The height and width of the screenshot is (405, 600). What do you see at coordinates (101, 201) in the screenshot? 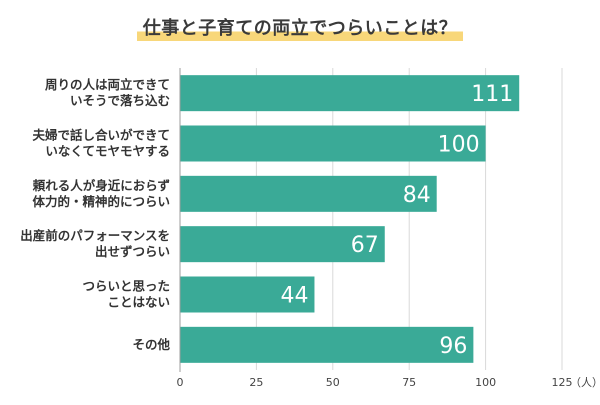
I see `category-label: 体力的・精神的につらい` at bounding box center [101, 201].